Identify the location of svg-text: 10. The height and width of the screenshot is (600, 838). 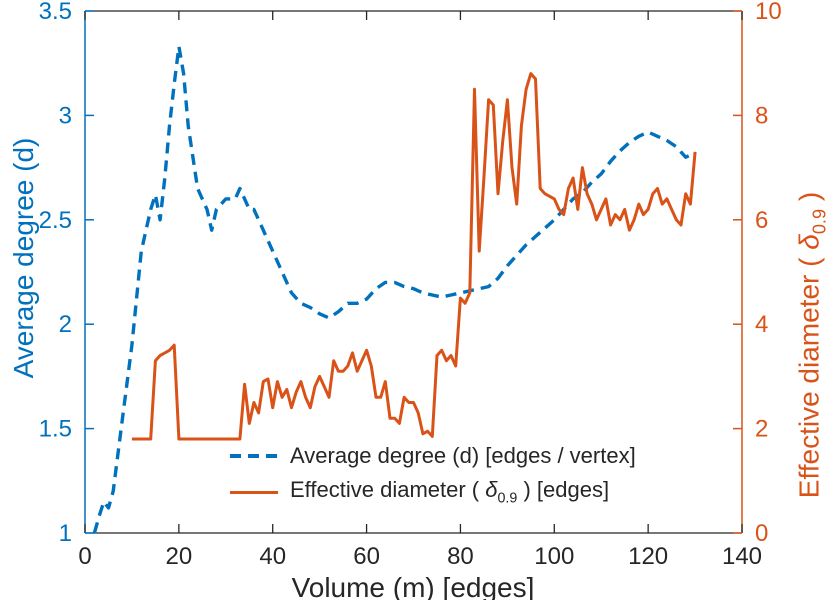
(768, 12).